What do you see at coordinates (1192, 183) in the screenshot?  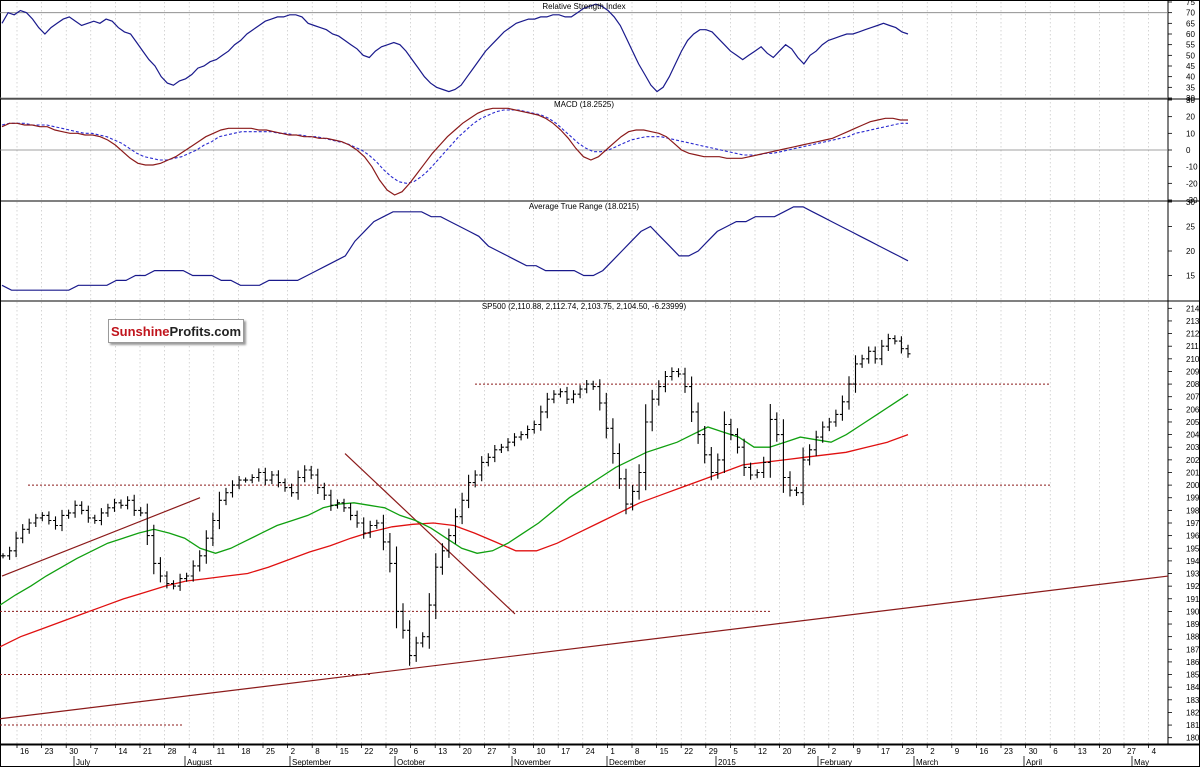 I see `y-tick-label: -20` at bounding box center [1192, 183].